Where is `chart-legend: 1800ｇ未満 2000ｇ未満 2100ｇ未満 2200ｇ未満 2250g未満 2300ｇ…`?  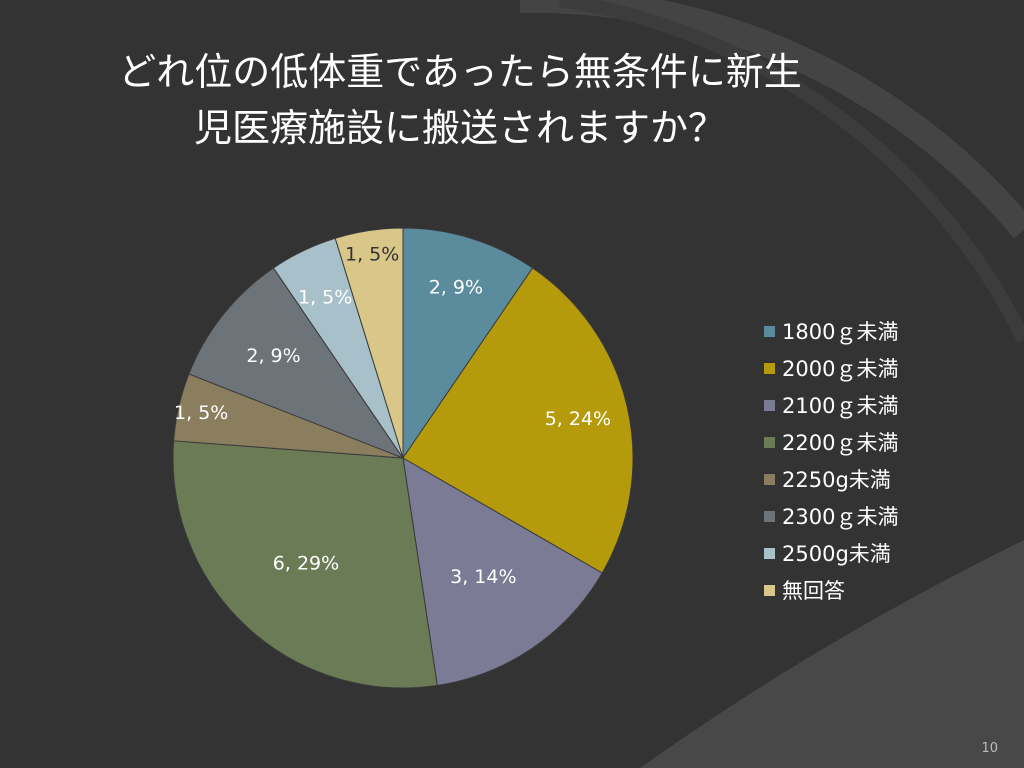
chart-legend: 1800ｇ未満 2000ｇ未満 2100ｇ未満 2200ｇ未満 2250g未満 2300ｇ… is located at coordinates (831, 462).